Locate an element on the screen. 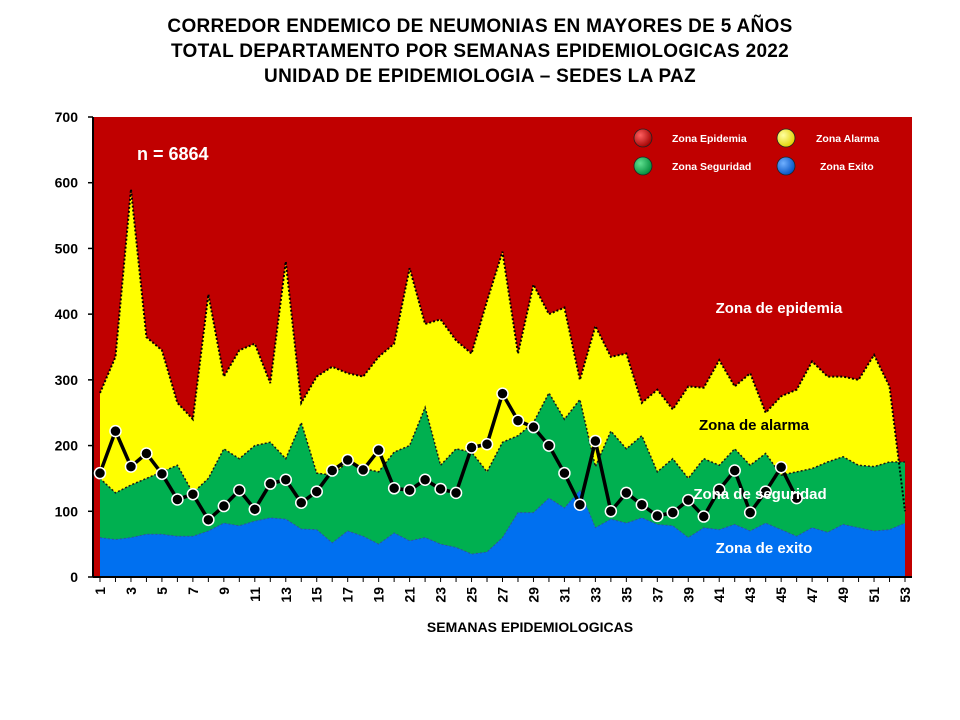 The image size is (960, 720). x-tick-label: 43 is located at coordinates (750, 595).